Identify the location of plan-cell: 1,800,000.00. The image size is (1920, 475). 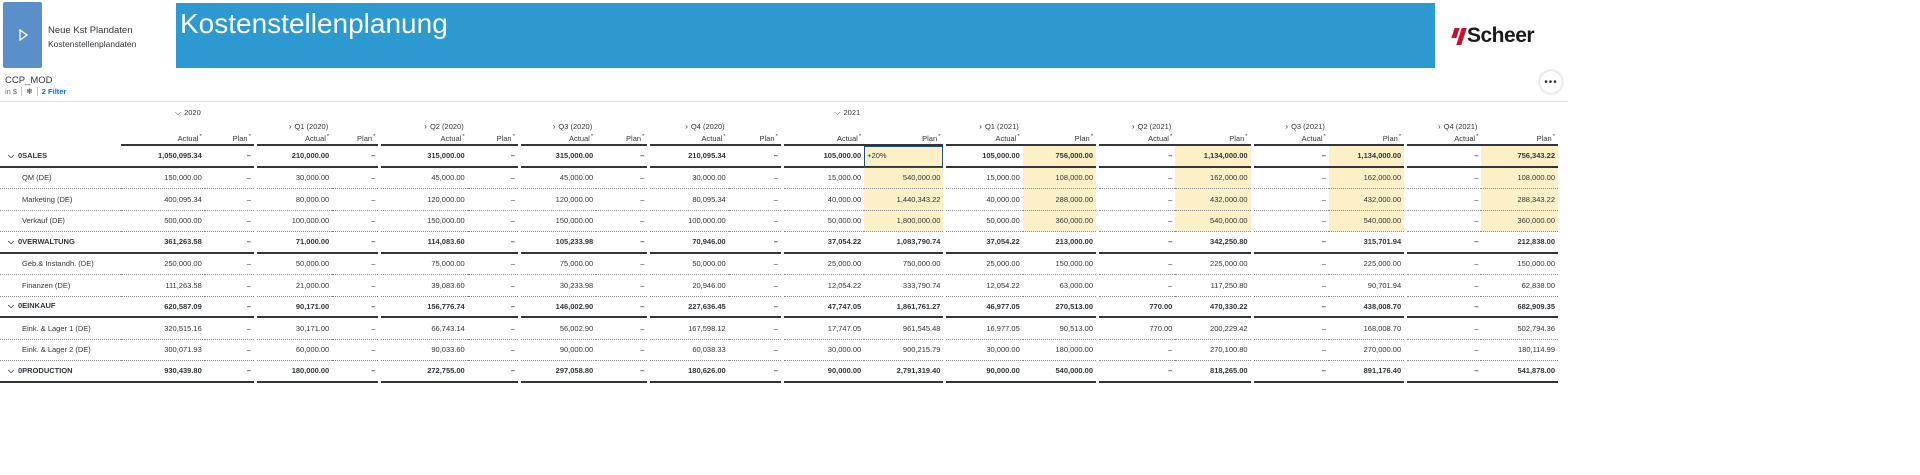
(904, 221).